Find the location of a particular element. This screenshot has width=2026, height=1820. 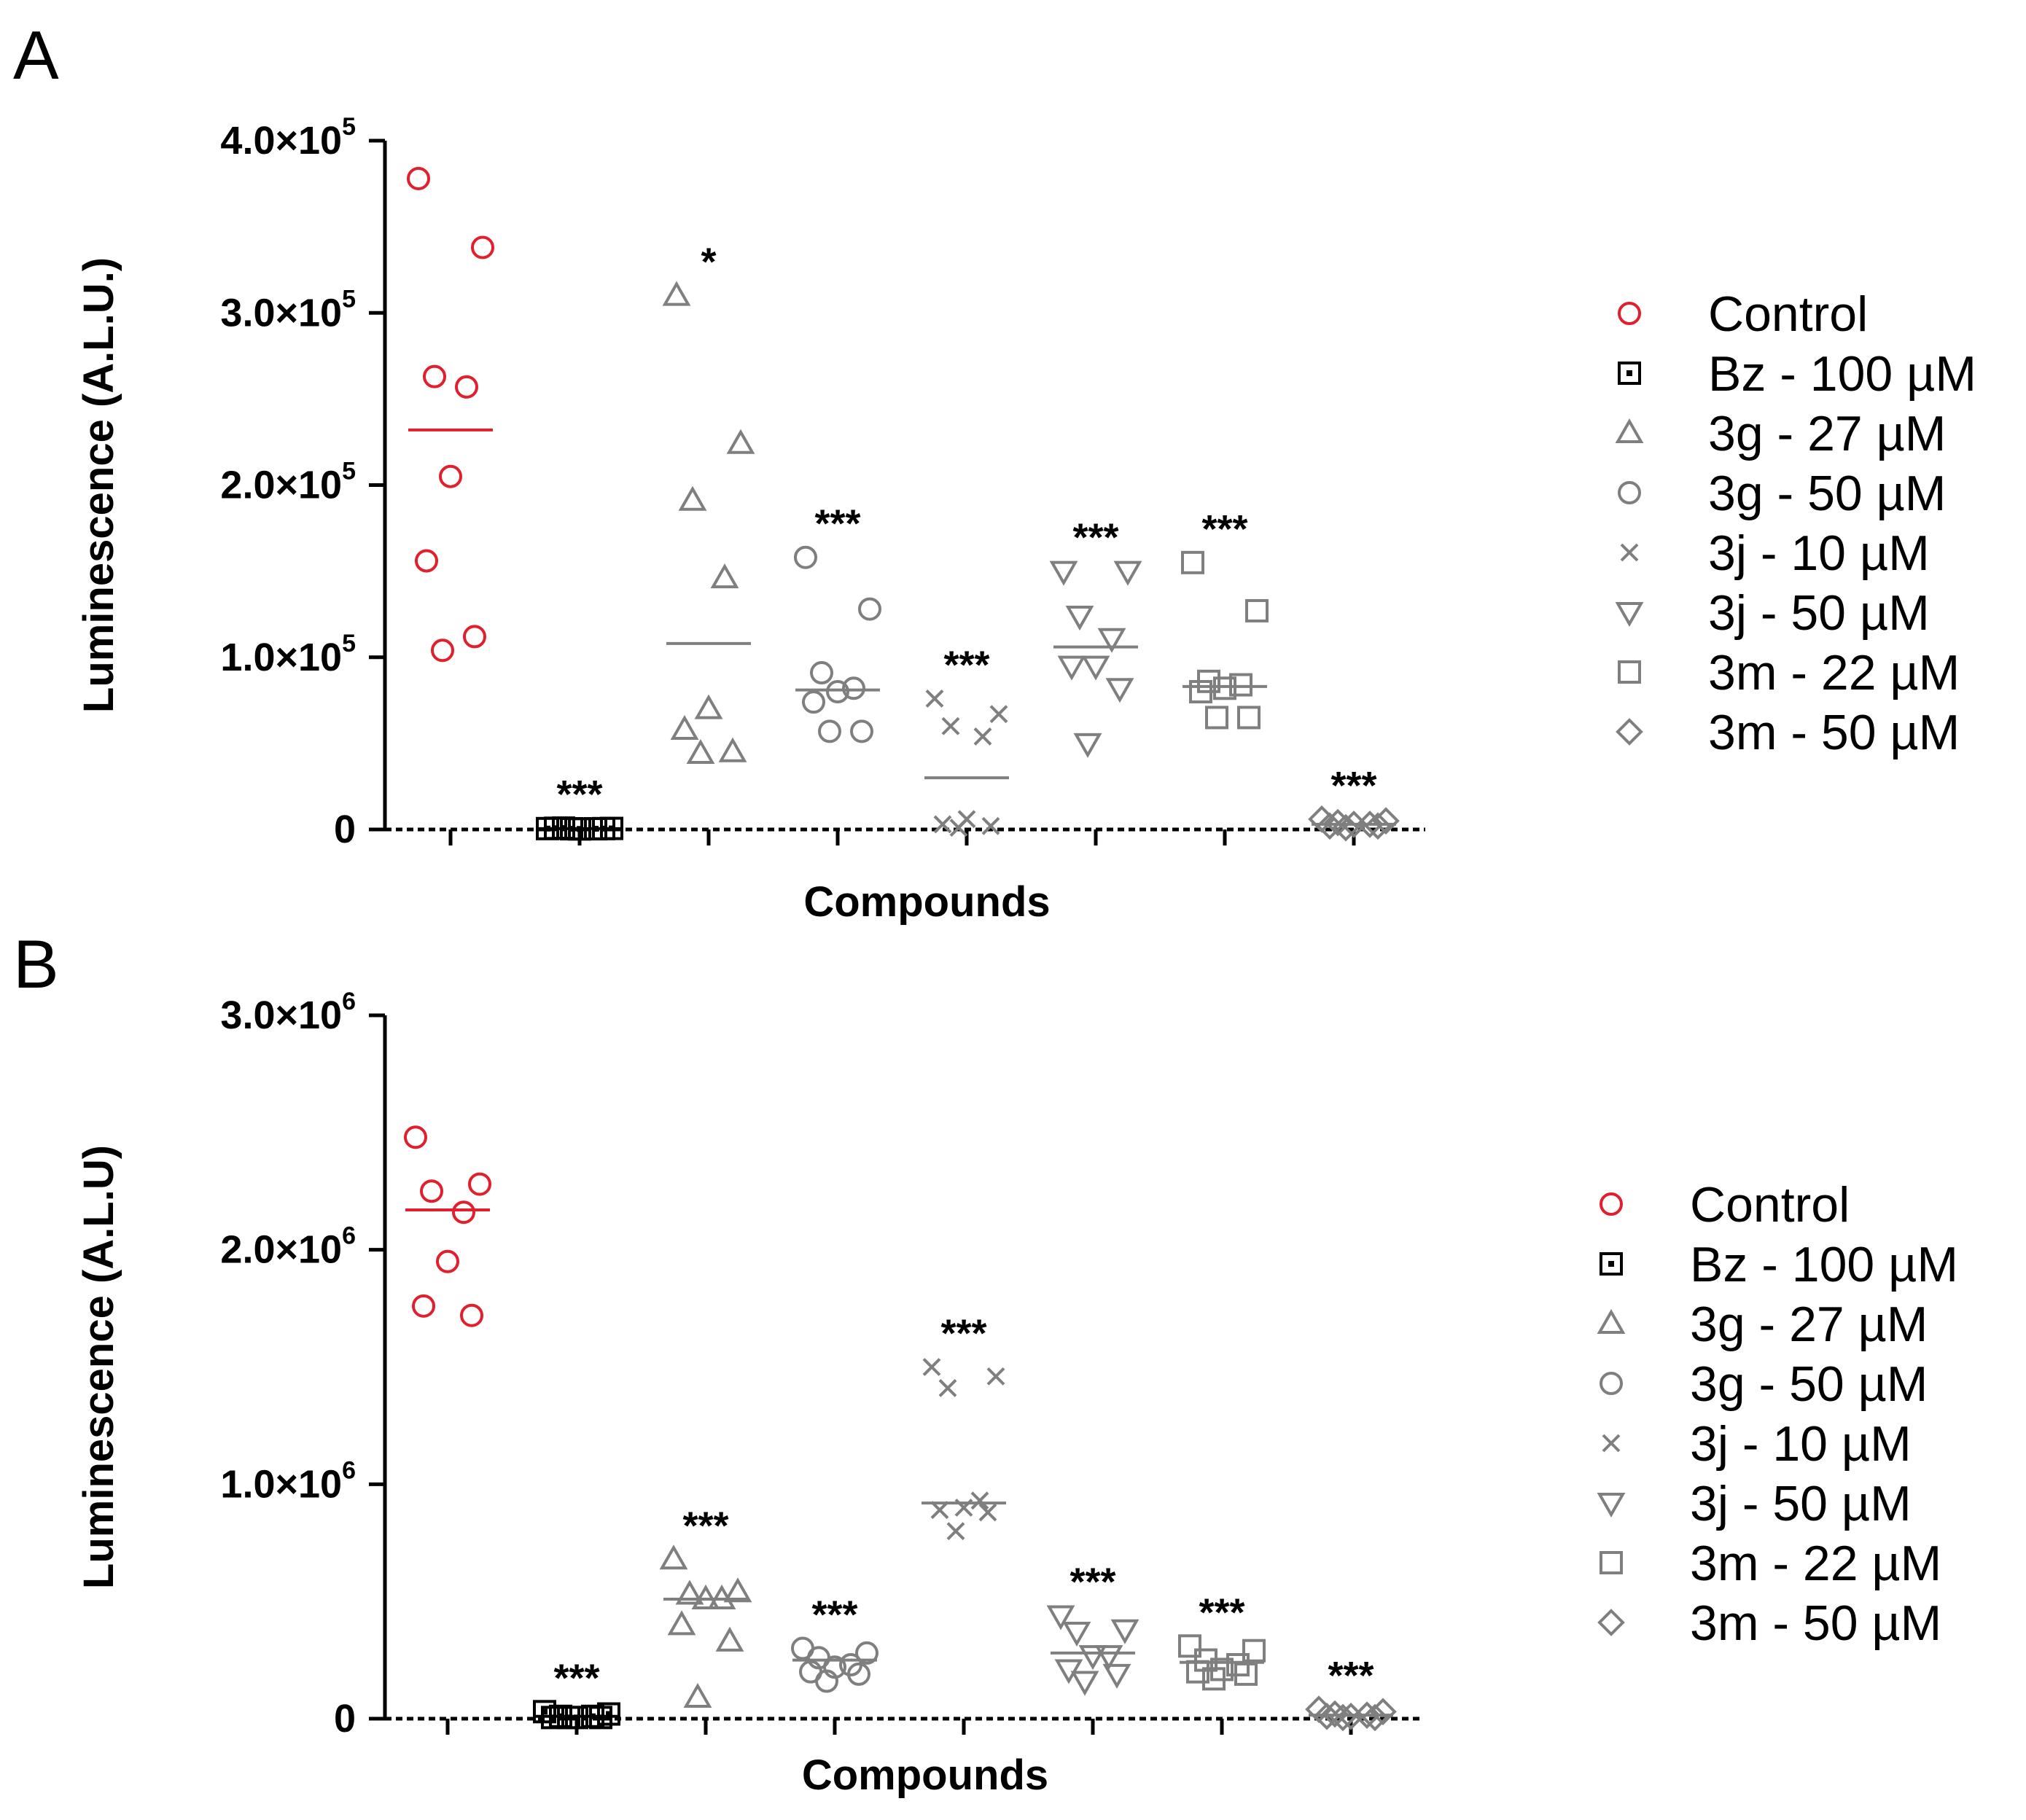

y-tick-label: 2.0×10⁶ is located at coordinates (288, 1247).